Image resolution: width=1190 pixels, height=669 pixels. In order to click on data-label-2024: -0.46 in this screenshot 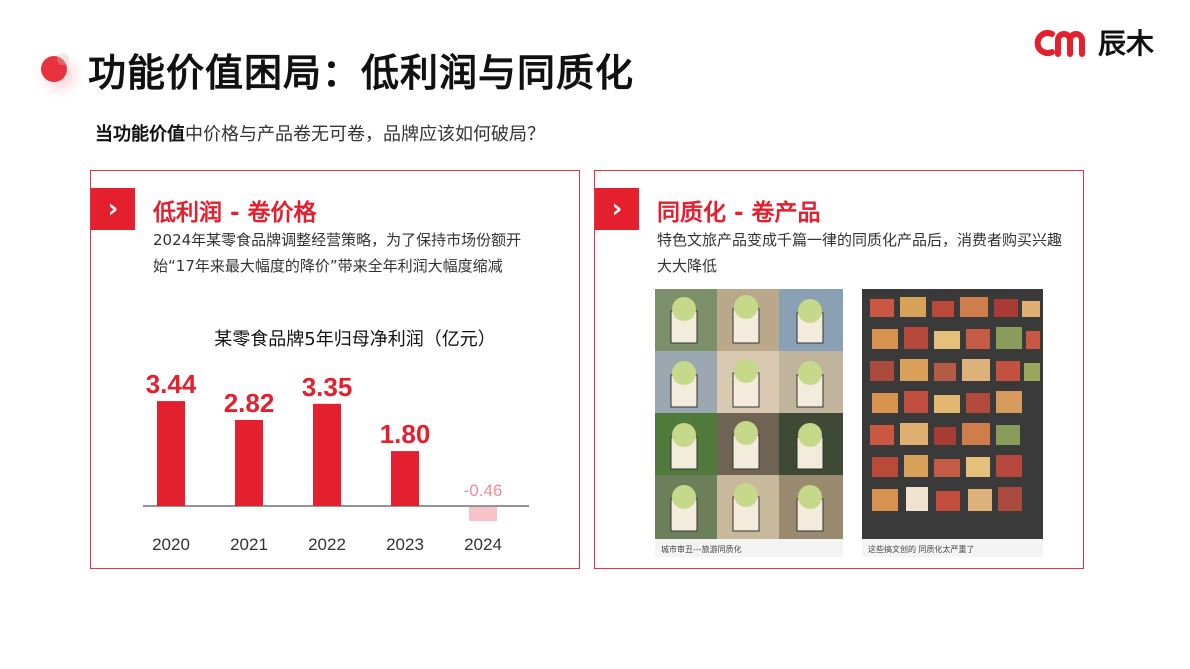, I will do `click(483, 490)`.